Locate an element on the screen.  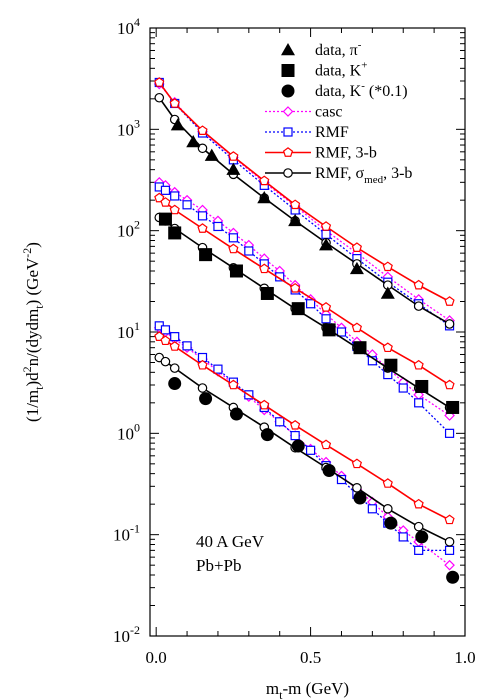
y-axis-label: (1/mt)d2n/(dydmt) (GeV-2) is located at coordinates (33, 332).